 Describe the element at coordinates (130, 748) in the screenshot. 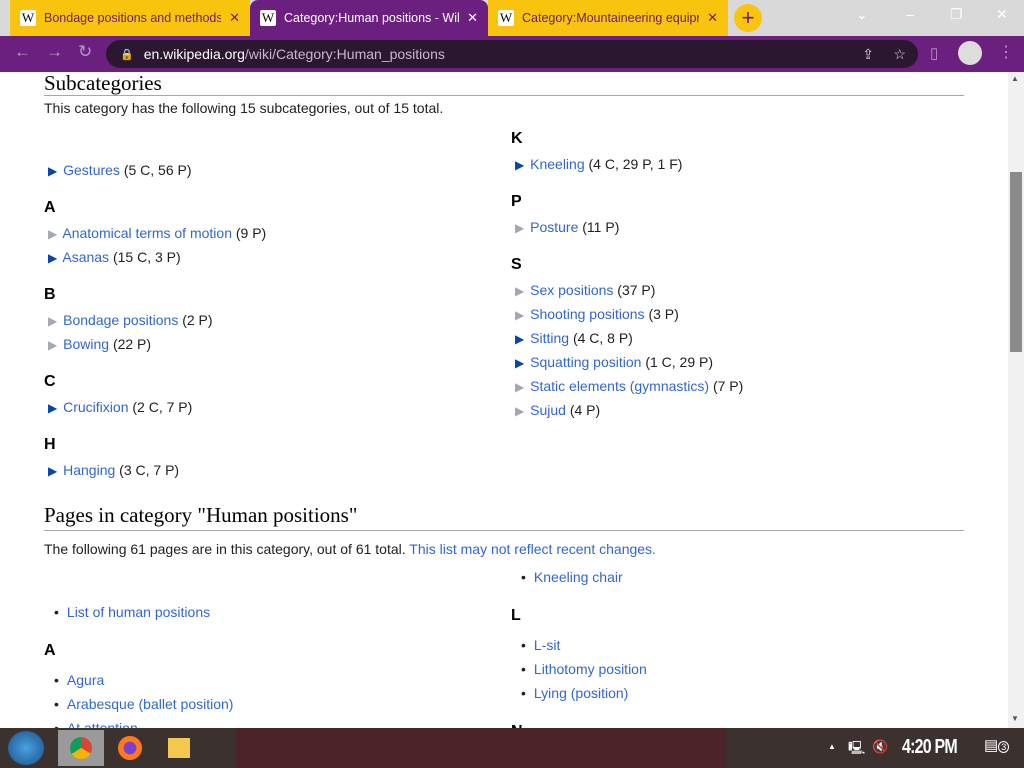

I see `firefox-icon` at that location.